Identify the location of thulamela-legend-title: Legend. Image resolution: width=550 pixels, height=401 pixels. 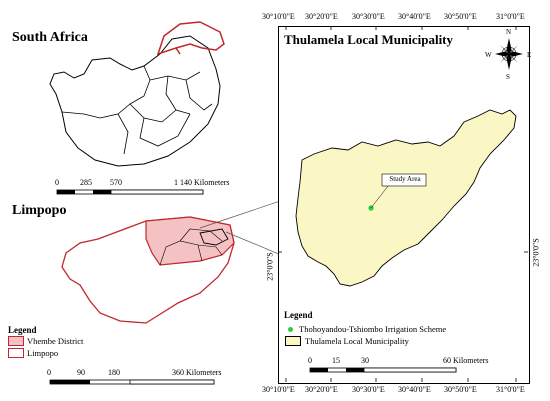
(298, 315).